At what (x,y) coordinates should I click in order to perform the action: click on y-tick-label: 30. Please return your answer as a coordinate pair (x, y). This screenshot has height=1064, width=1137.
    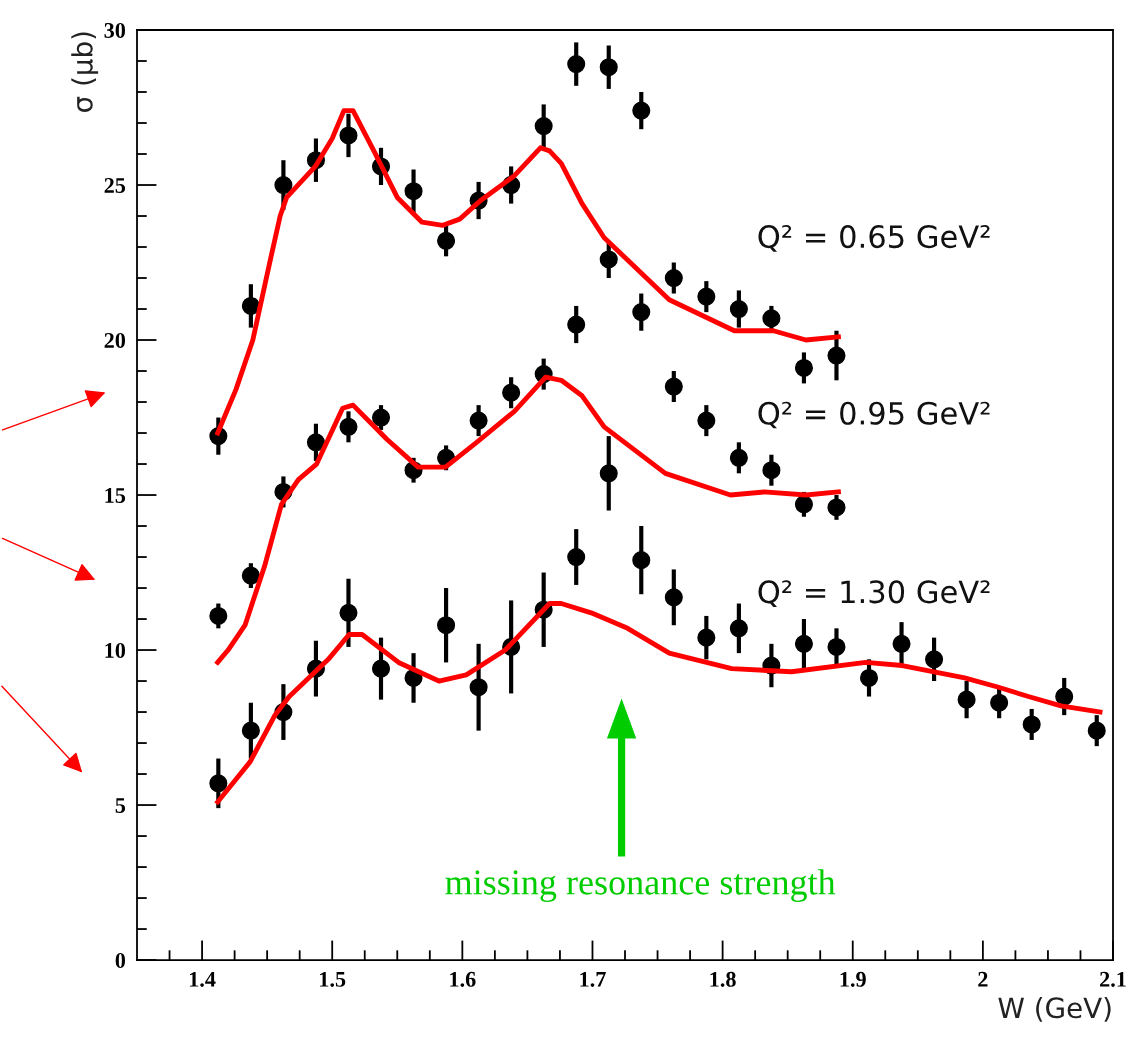
    Looking at the image, I should click on (115, 30).